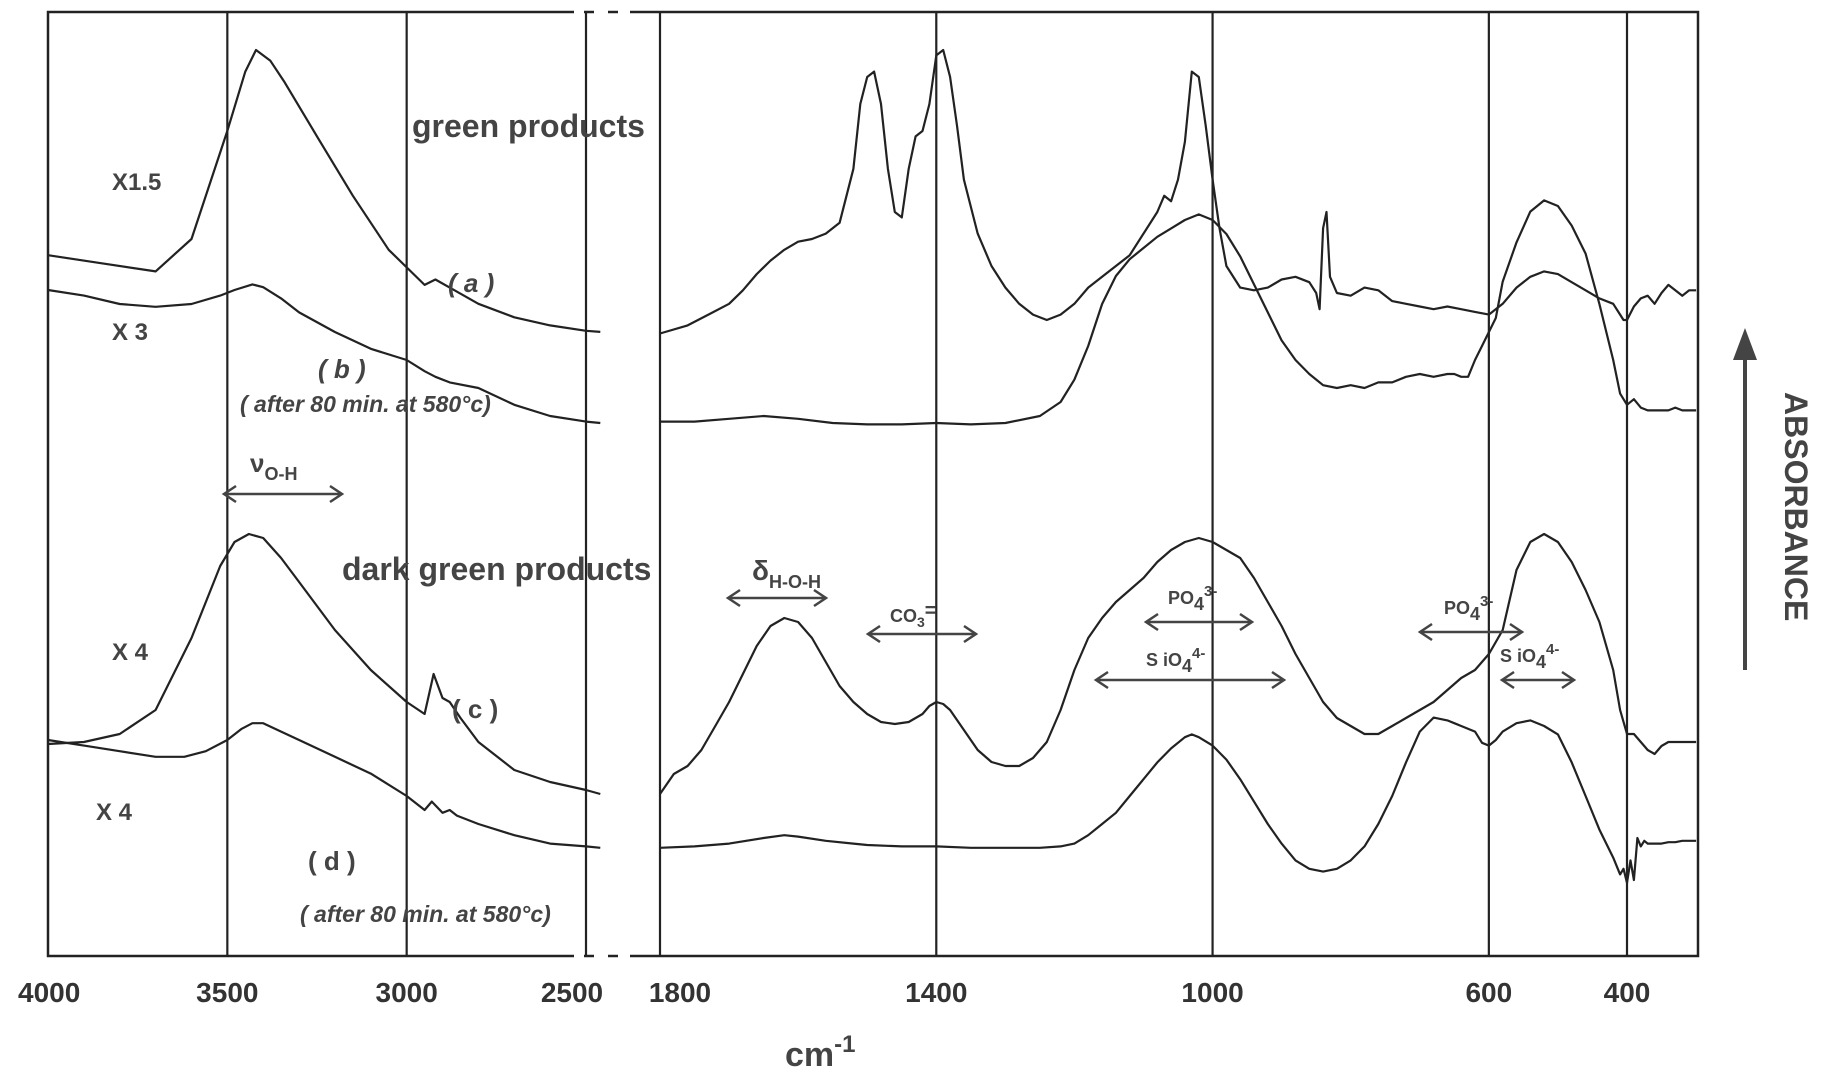 The height and width of the screenshot is (1072, 1848). I want to click on x-tick-label-1400: 1400, so click(936, 992).